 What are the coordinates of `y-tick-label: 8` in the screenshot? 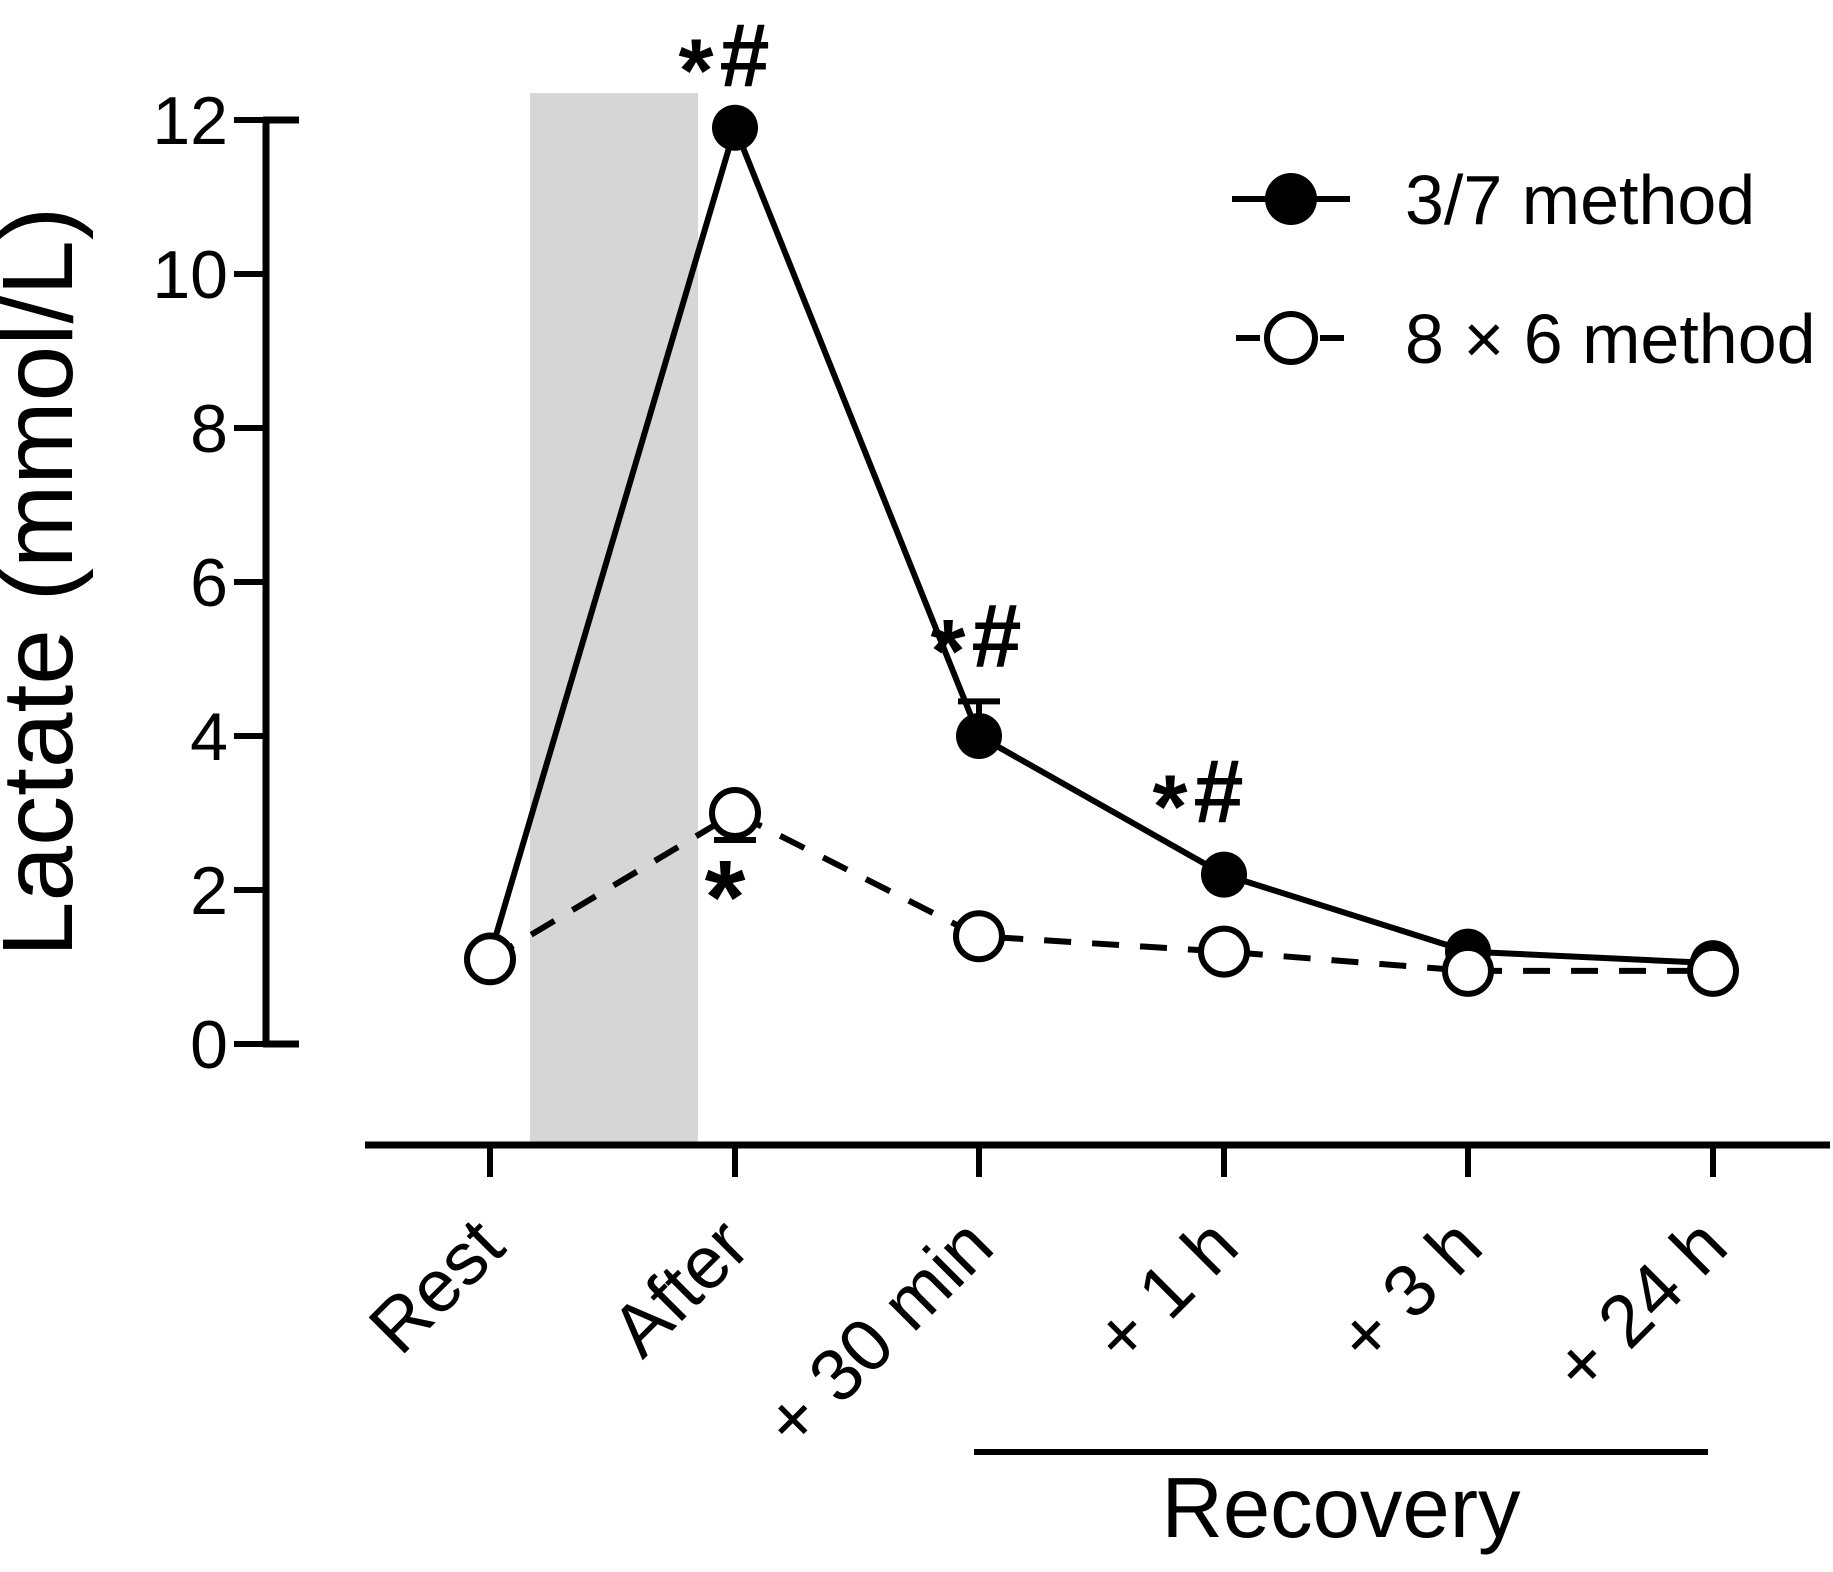 It's located at (209, 429).